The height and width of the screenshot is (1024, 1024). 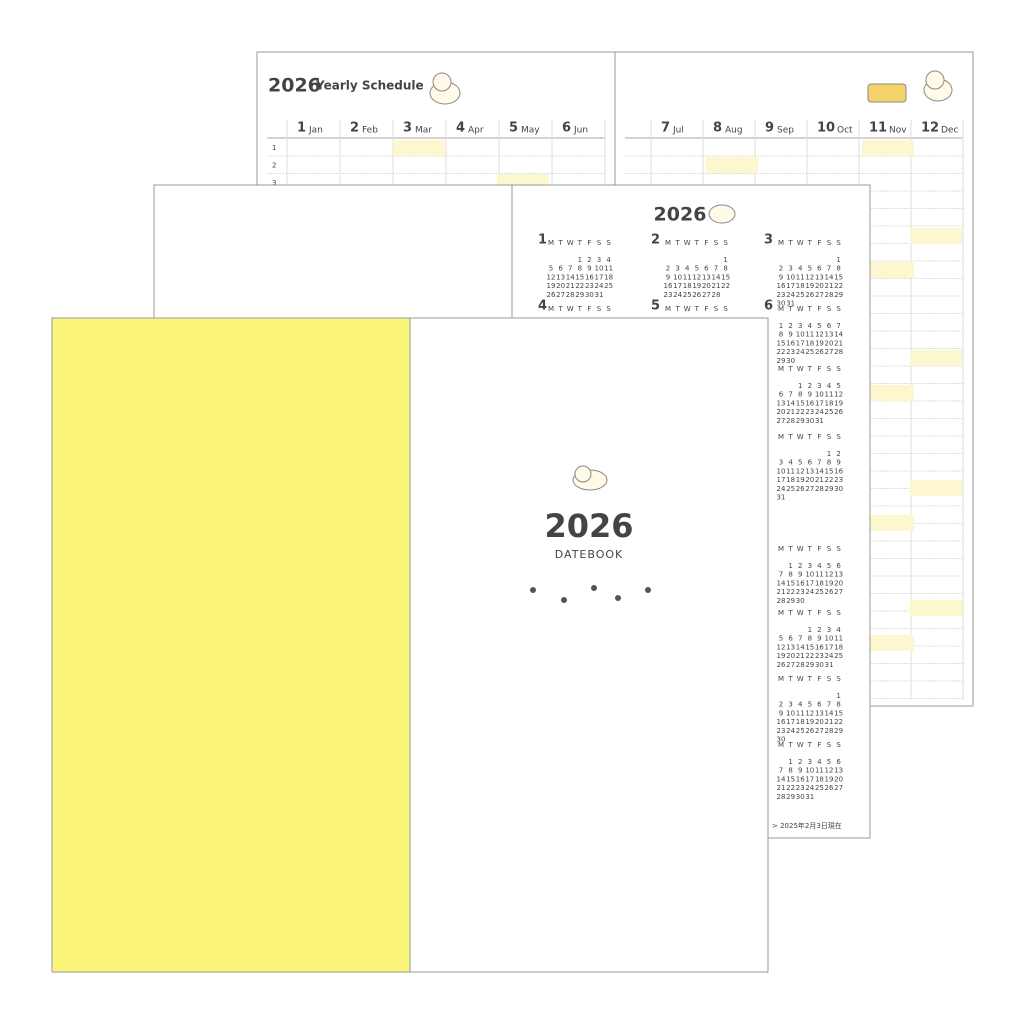 I want to click on day: 15, so click(x=800, y=403).